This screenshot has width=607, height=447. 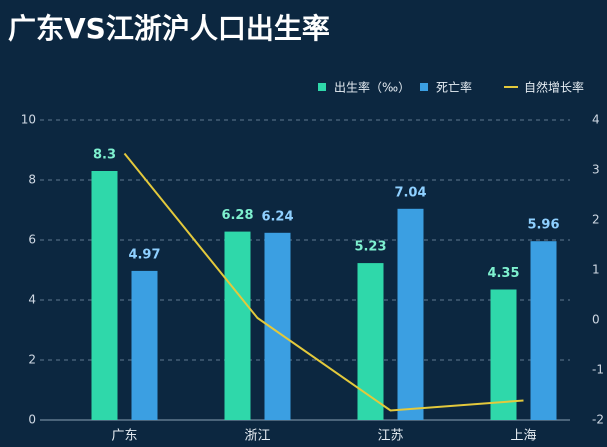 What do you see at coordinates (32, 420) in the screenshot?
I see `y-tick-label: 0` at bounding box center [32, 420].